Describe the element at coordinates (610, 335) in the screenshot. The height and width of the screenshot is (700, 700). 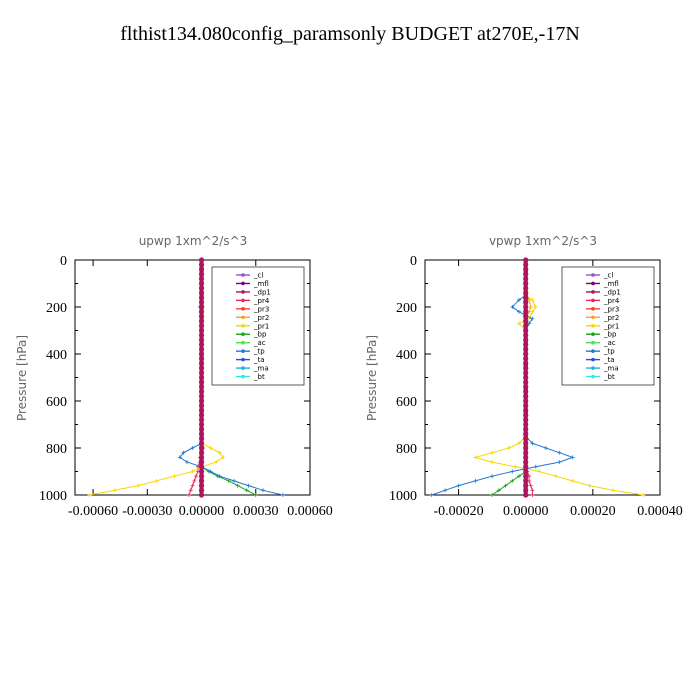
I see `vpwp-legend-label: _bp` at that location.